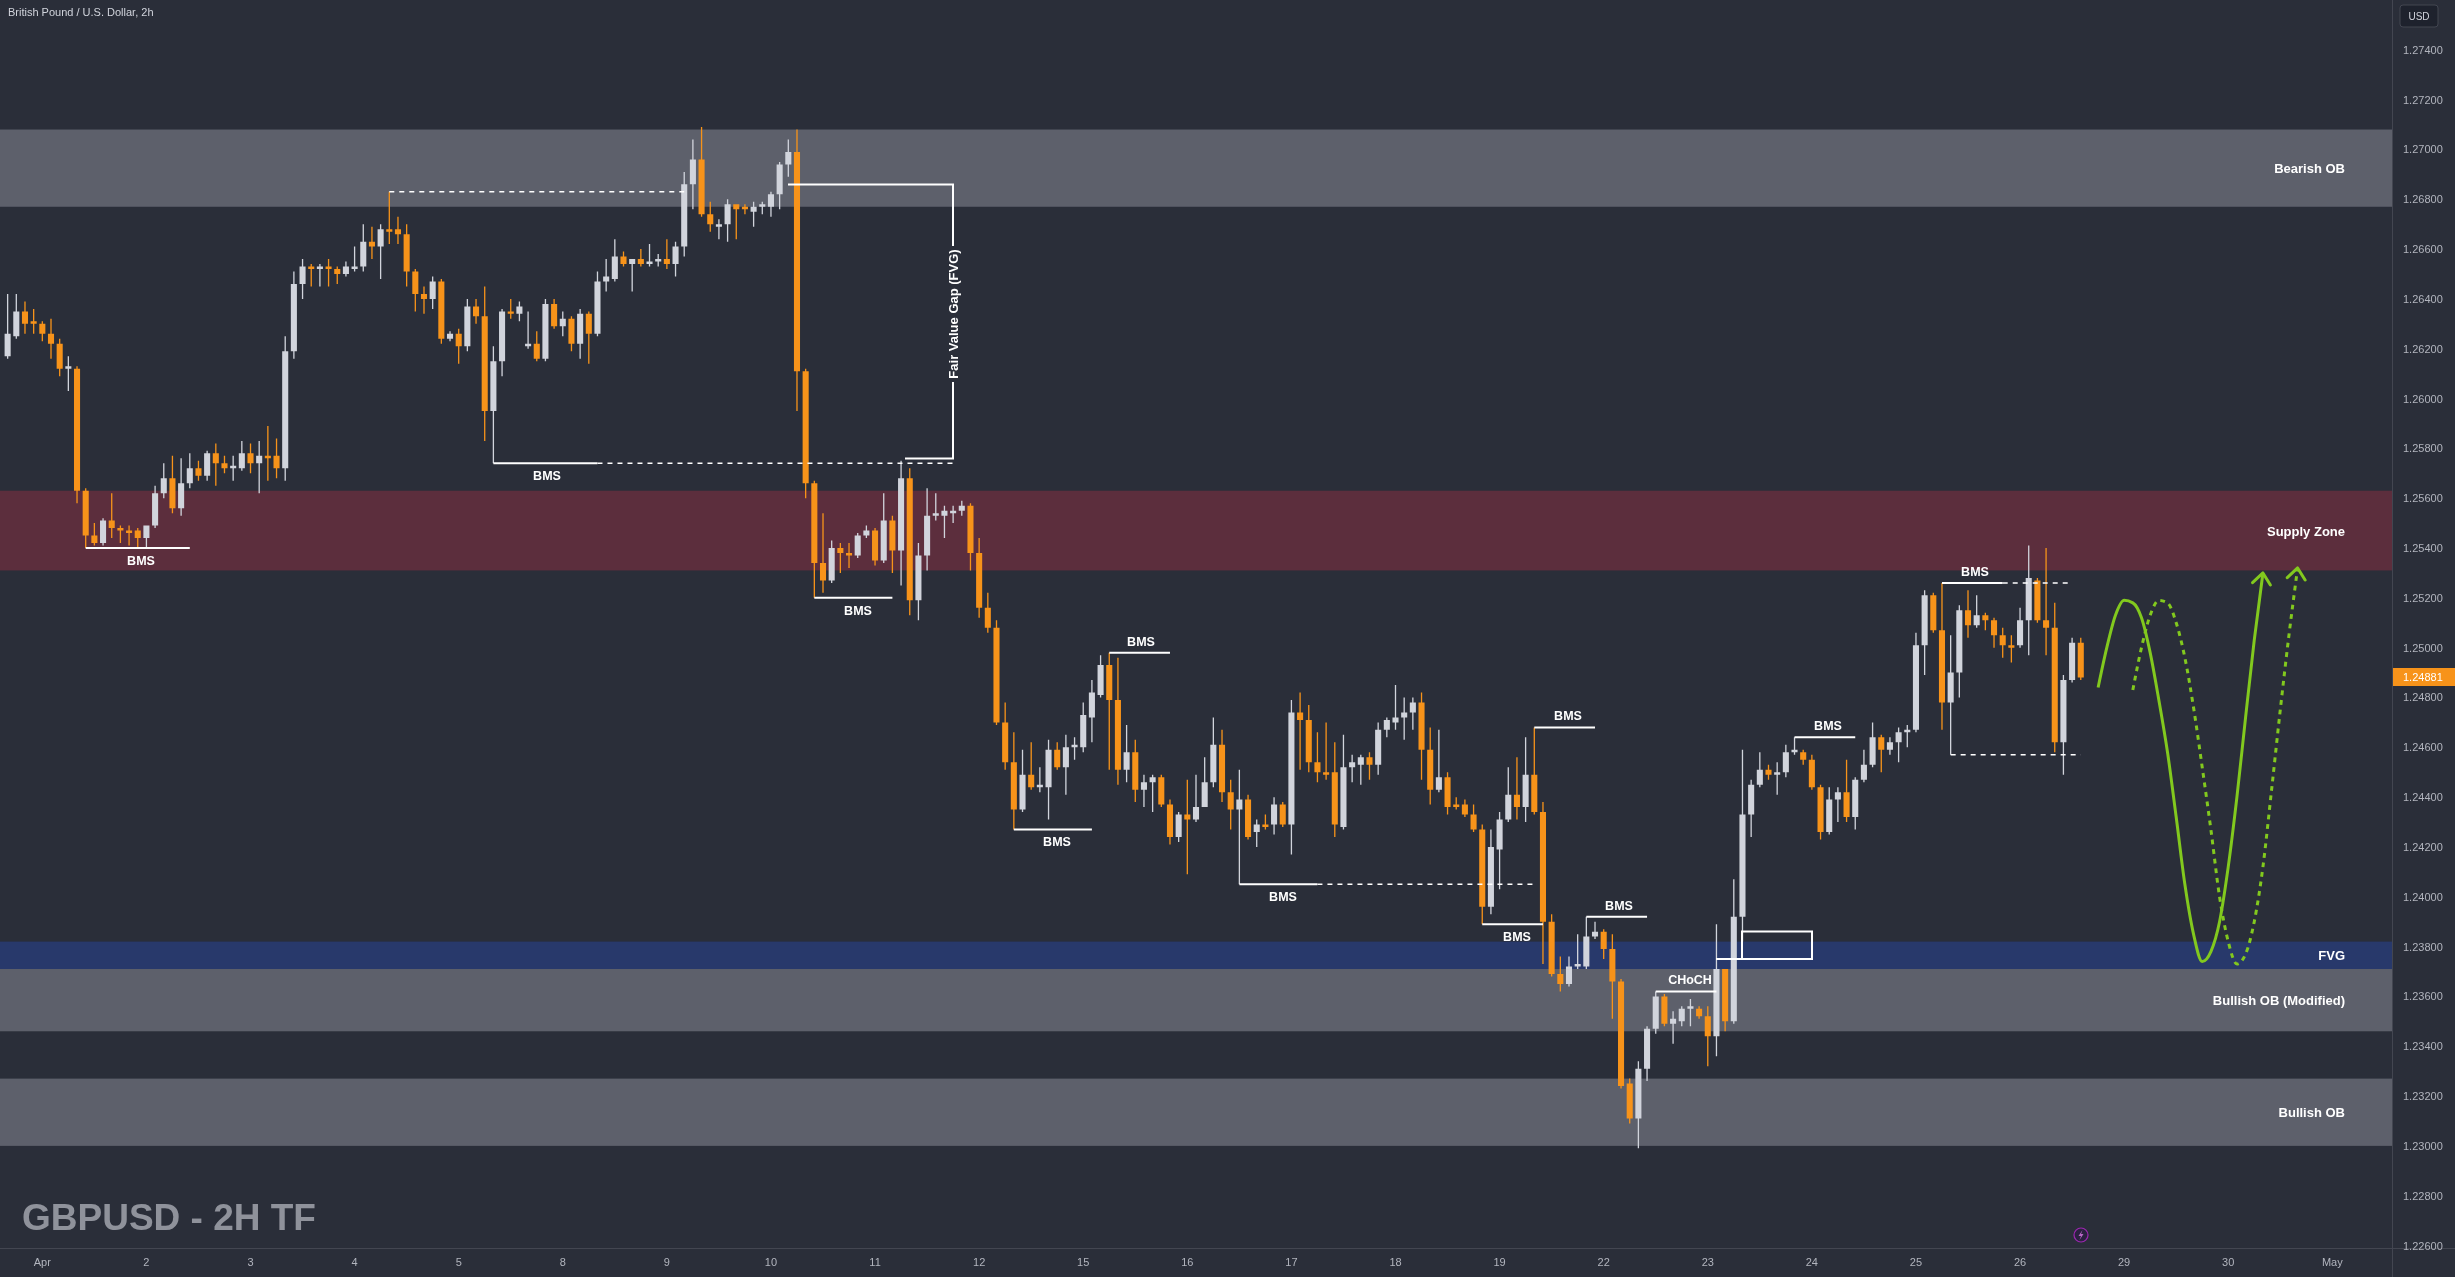  Describe the element at coordinates (169, 1217) in the screenshot. I see `annotation: GBPUSD - 2H TF` at that location.